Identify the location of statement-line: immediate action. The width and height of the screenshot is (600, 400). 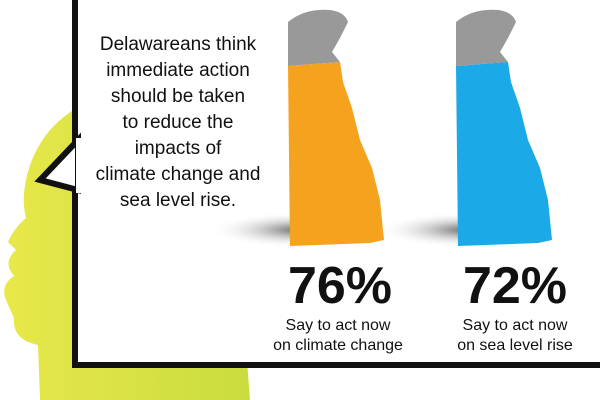
(178, 70).